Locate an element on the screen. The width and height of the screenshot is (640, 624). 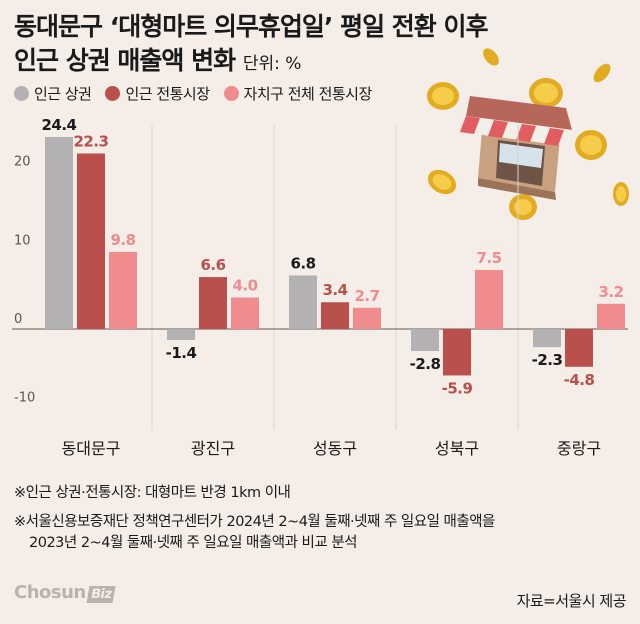
legend-swatch-nearby-market is located at coordinates (113, 93).